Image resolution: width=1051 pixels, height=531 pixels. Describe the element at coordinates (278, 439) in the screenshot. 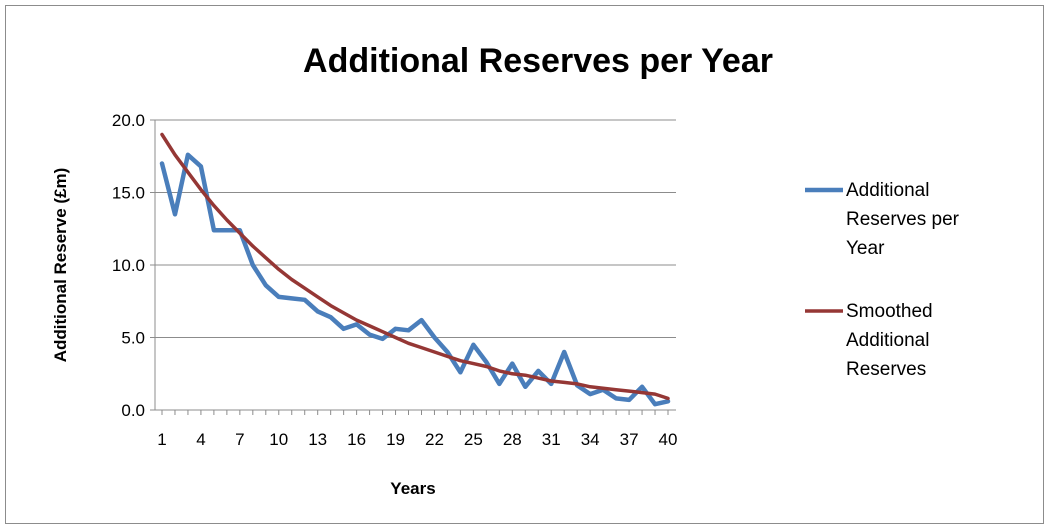

I see `x-tick-label: 10` at that location.